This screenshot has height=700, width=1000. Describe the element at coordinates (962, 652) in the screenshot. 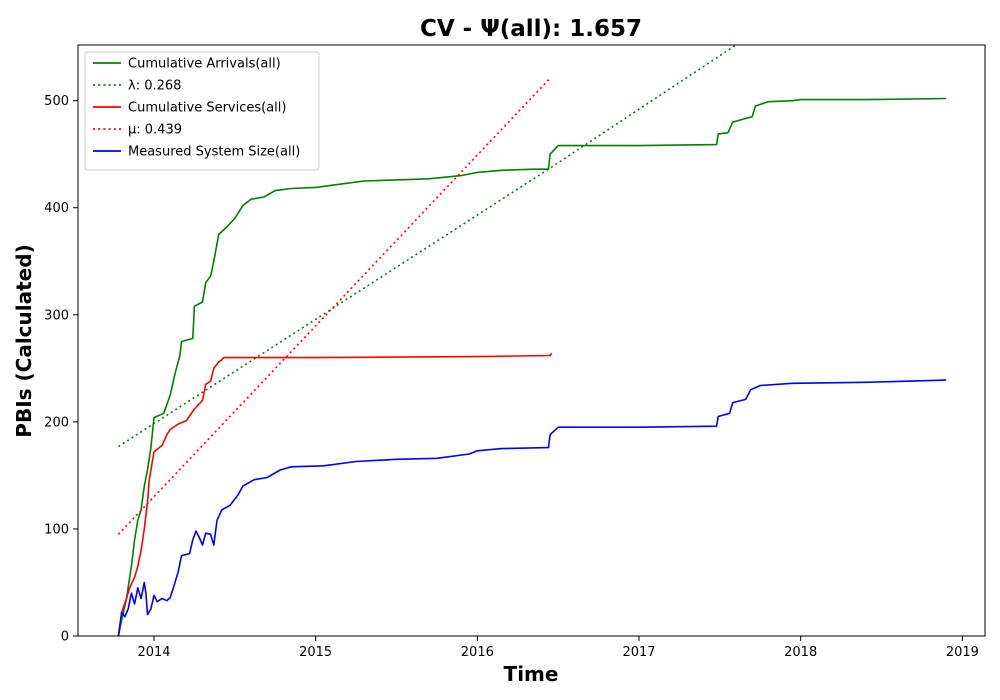

I see `x-tick-label: 2019` at that location.